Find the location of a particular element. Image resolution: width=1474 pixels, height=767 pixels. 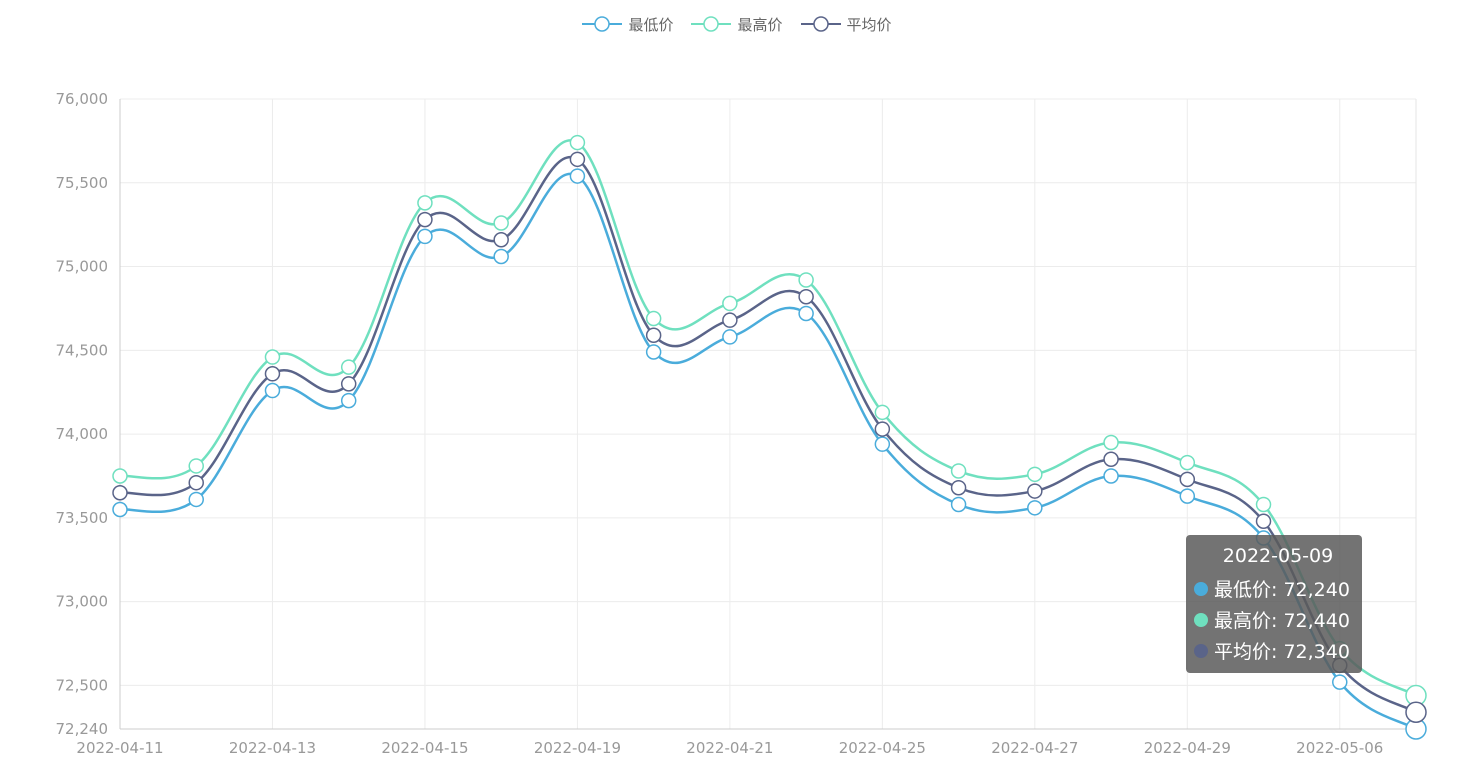

tooltip-label-low: 最低价: 72,240 is located at coordinates (1282, 590).